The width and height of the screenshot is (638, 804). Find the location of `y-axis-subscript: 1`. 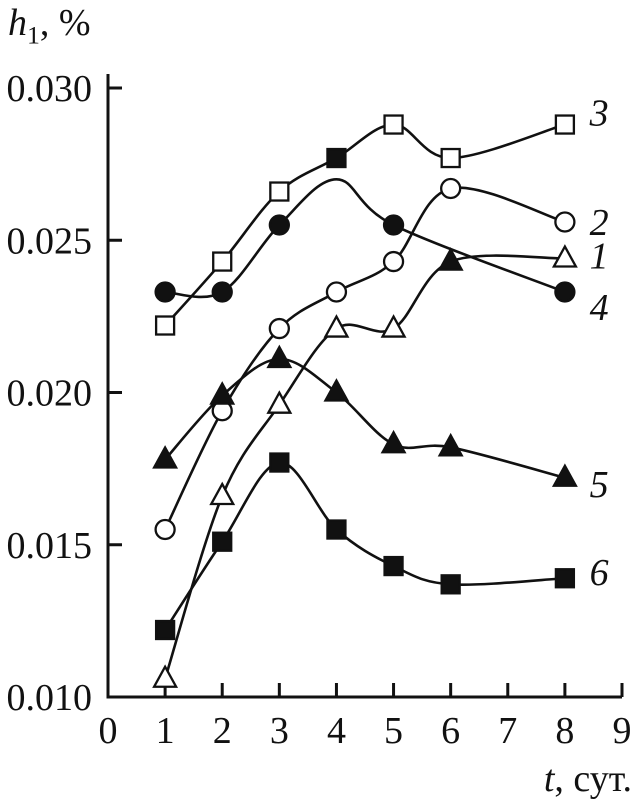

y-axis-subscript: 1 is located at coordinates (33, 35).